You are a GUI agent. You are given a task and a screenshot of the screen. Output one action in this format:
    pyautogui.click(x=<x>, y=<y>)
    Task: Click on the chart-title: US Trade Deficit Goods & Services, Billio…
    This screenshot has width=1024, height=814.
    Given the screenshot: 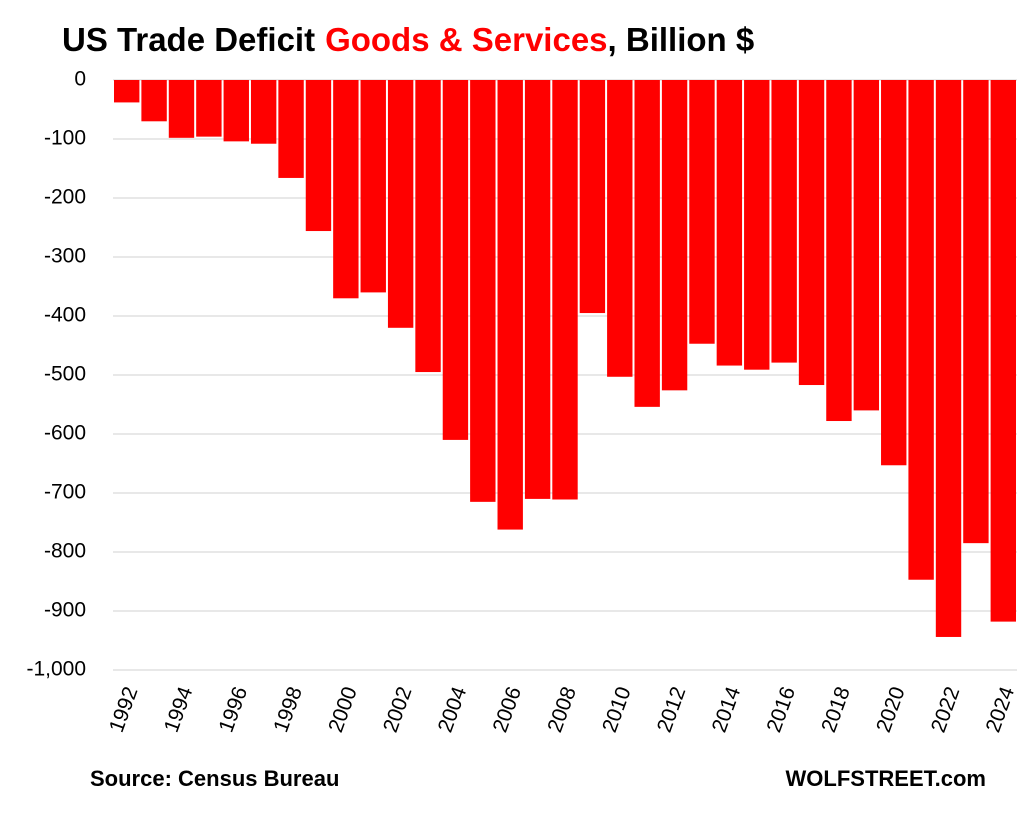 What is the action you would take?
    pyautogui.click(x=408, y=39)
    